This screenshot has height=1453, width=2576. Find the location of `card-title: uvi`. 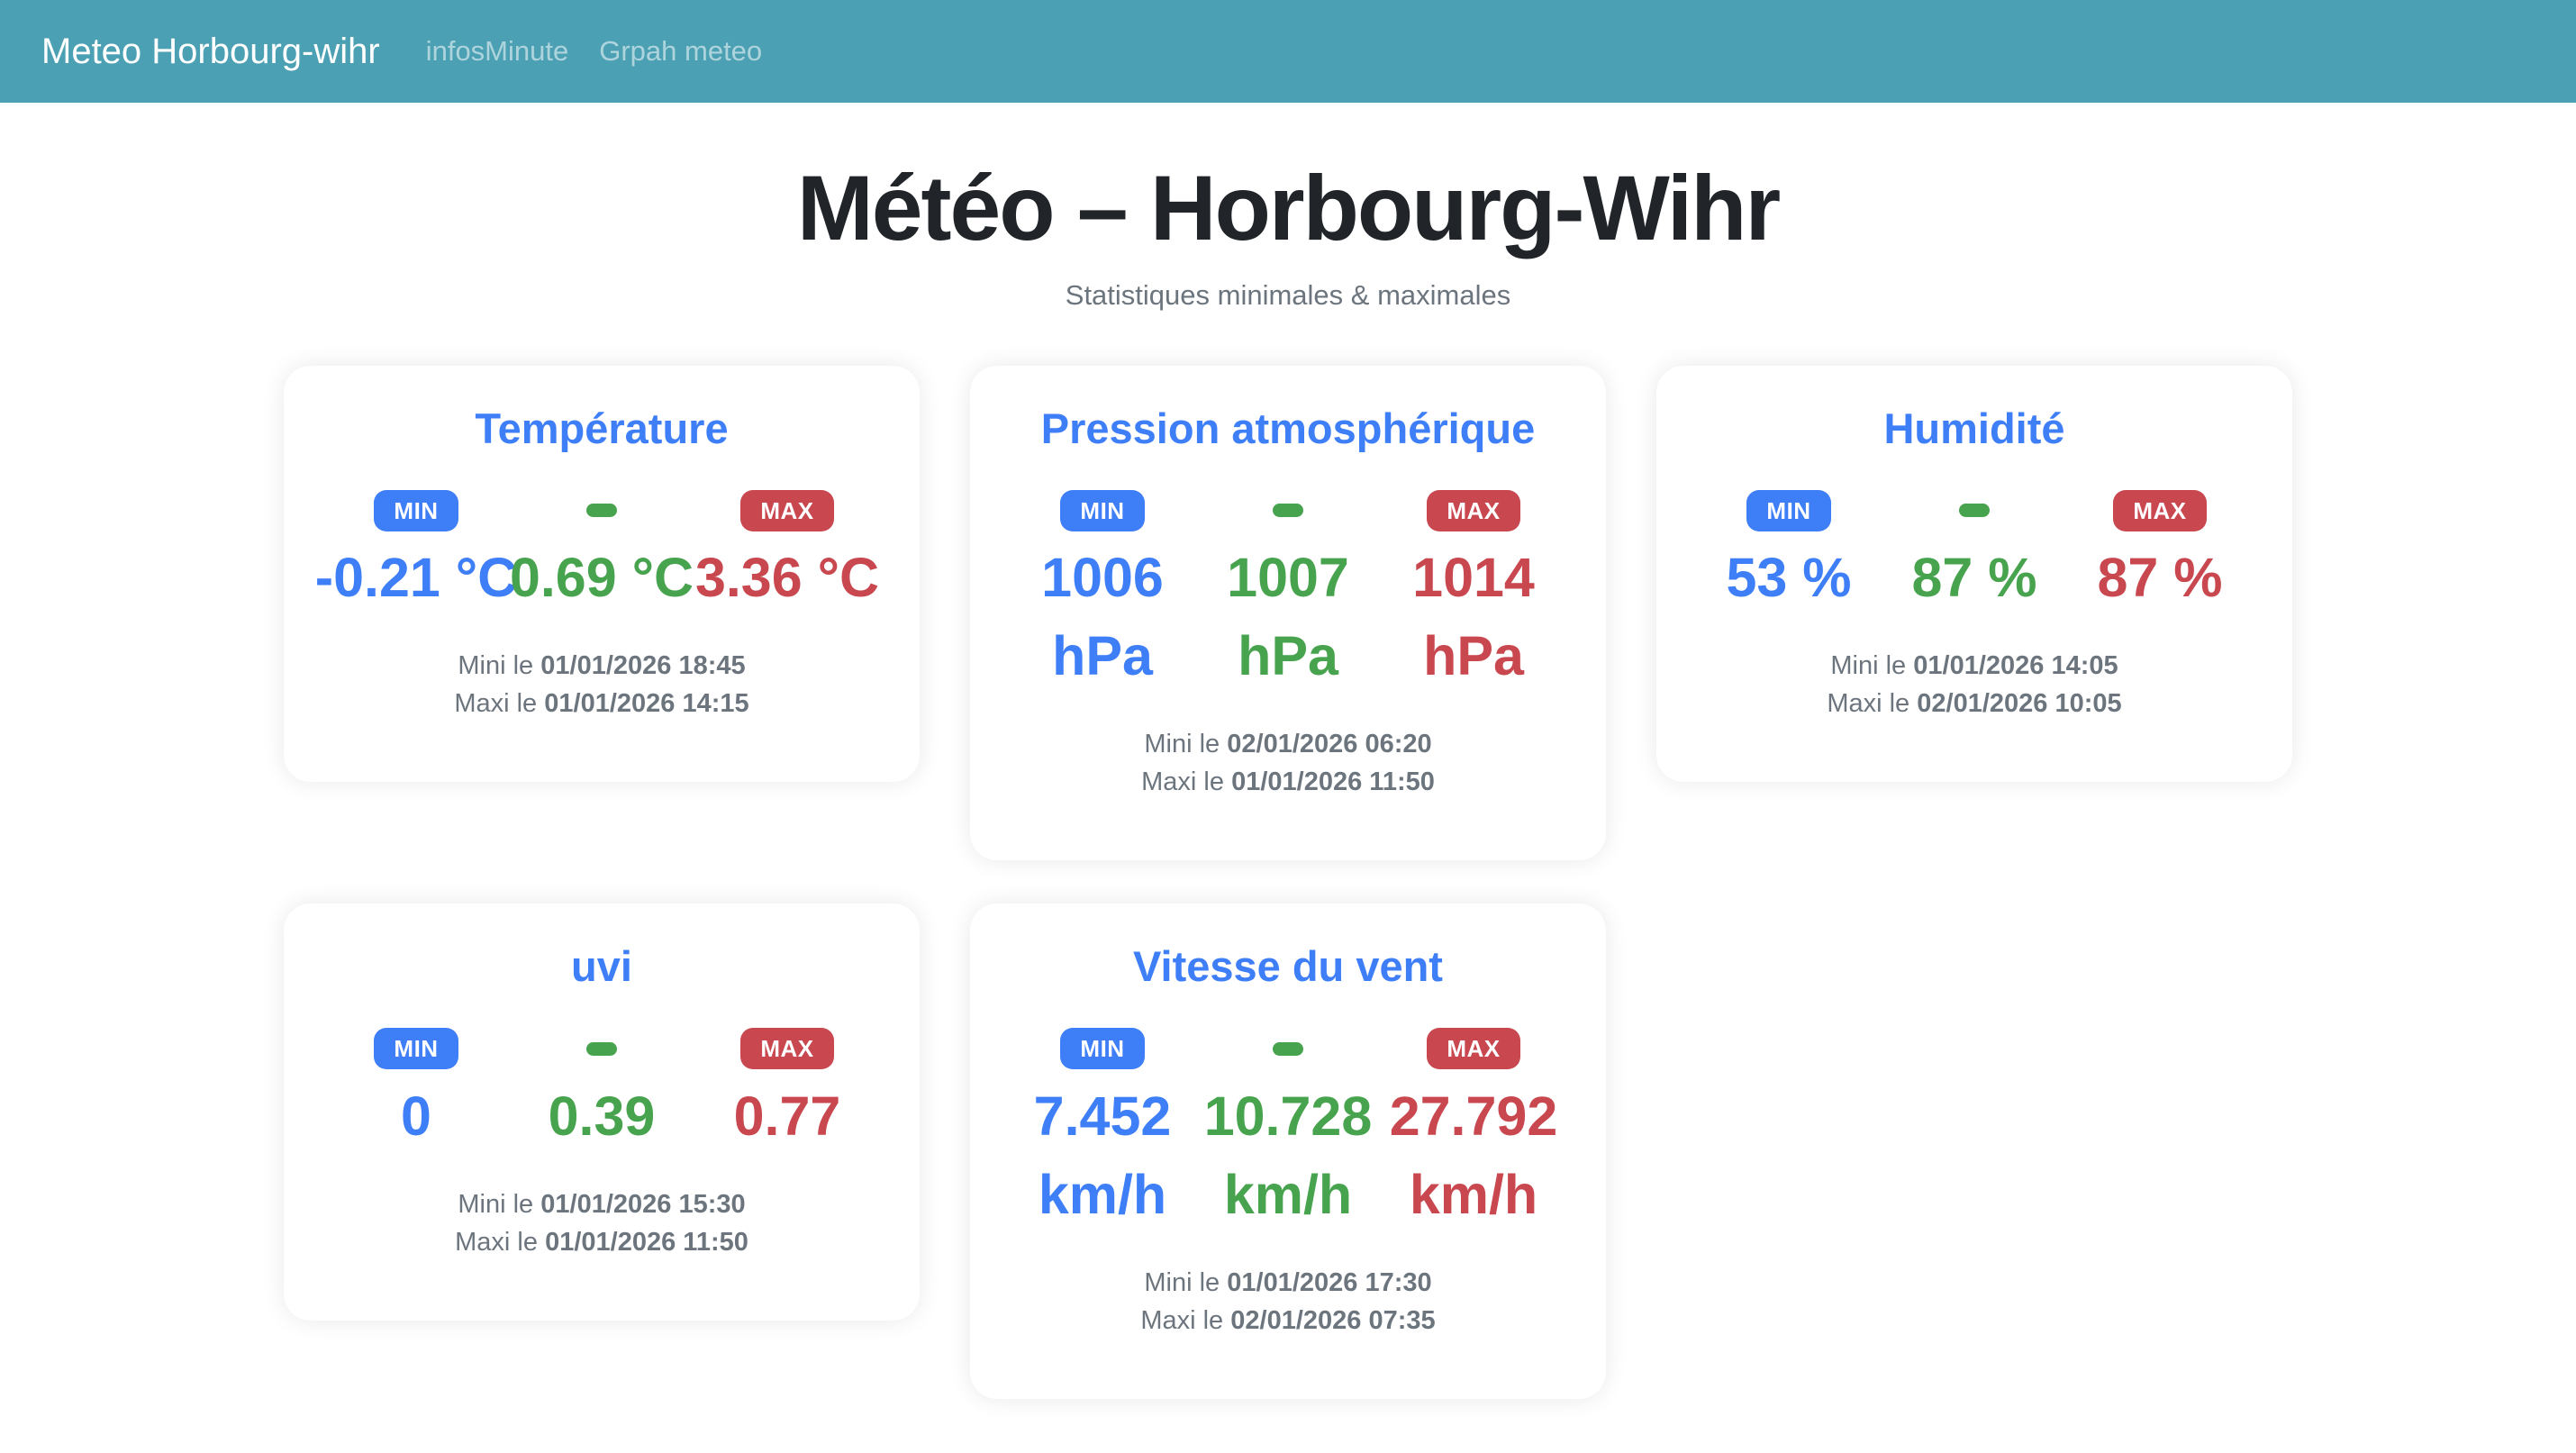

card-title: uvi is located at coordinates (601, 966).